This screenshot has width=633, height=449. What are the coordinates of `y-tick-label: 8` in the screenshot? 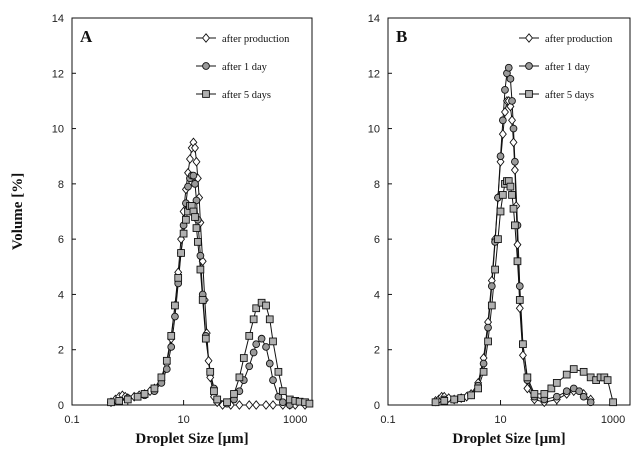 It's located at (61, 185).